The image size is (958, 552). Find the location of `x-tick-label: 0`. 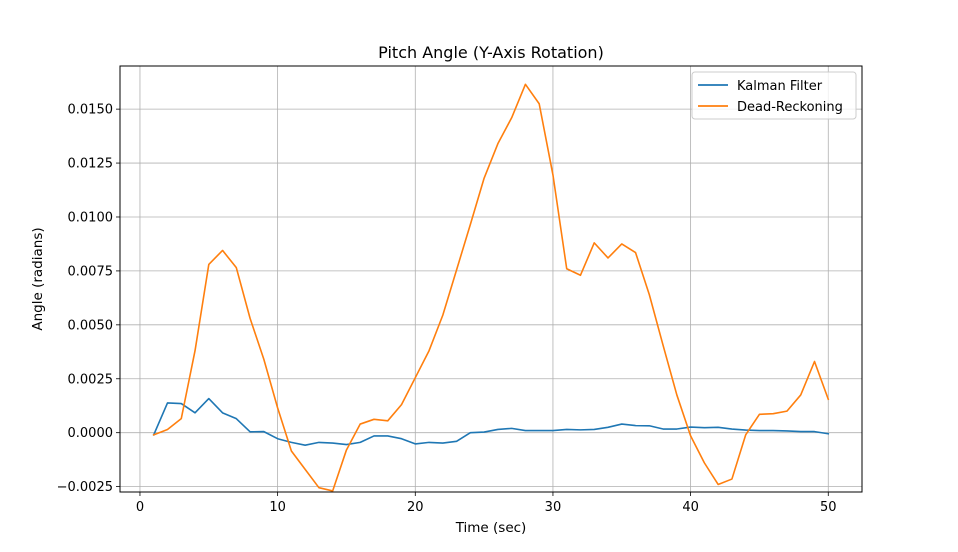

x-tick-label: 0 is located at coordinates (140, 507).